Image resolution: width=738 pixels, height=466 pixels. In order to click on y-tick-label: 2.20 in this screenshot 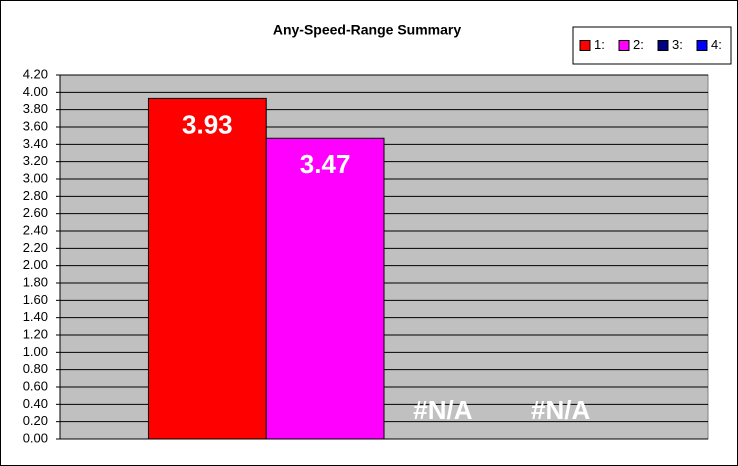, I will do `click(35, 247)`.